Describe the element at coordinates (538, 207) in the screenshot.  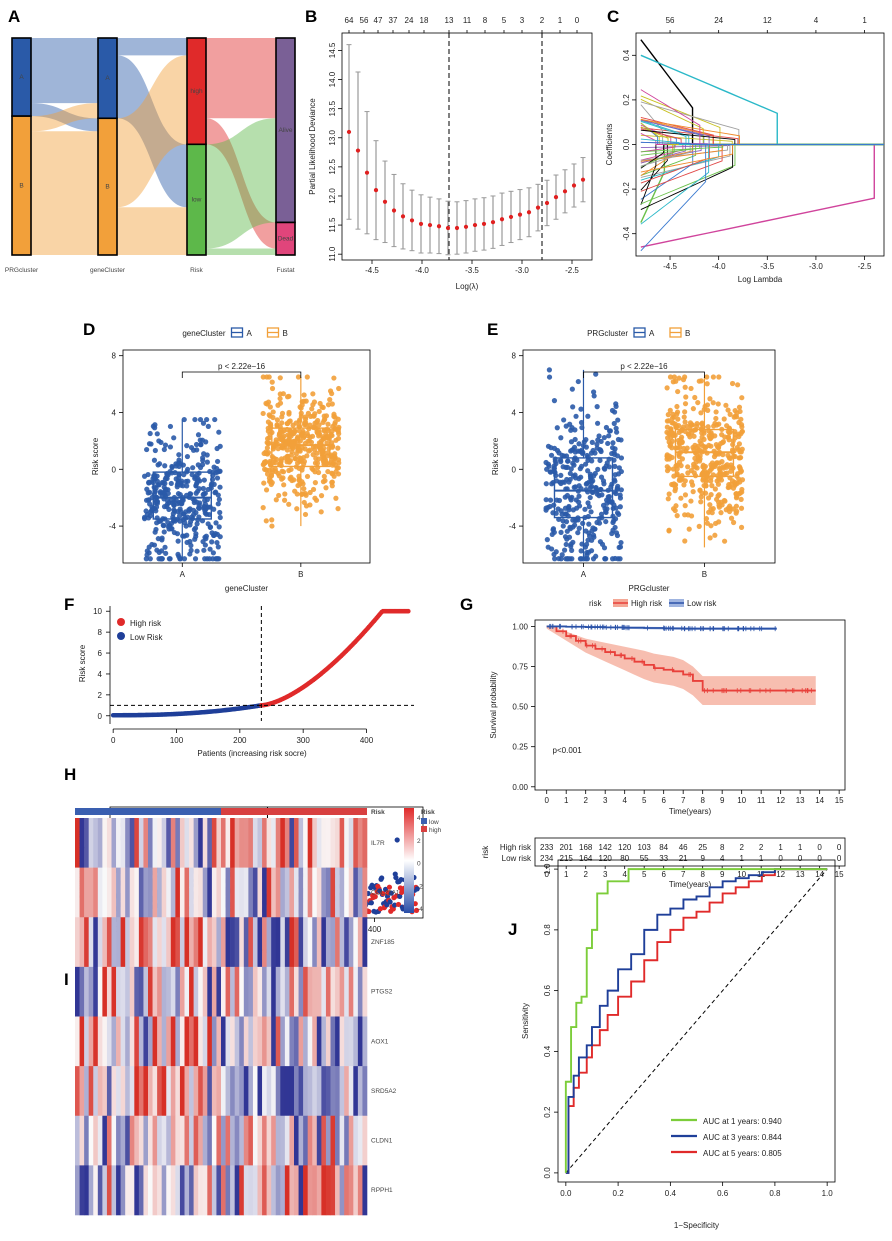
I see `cv-point` at that location.